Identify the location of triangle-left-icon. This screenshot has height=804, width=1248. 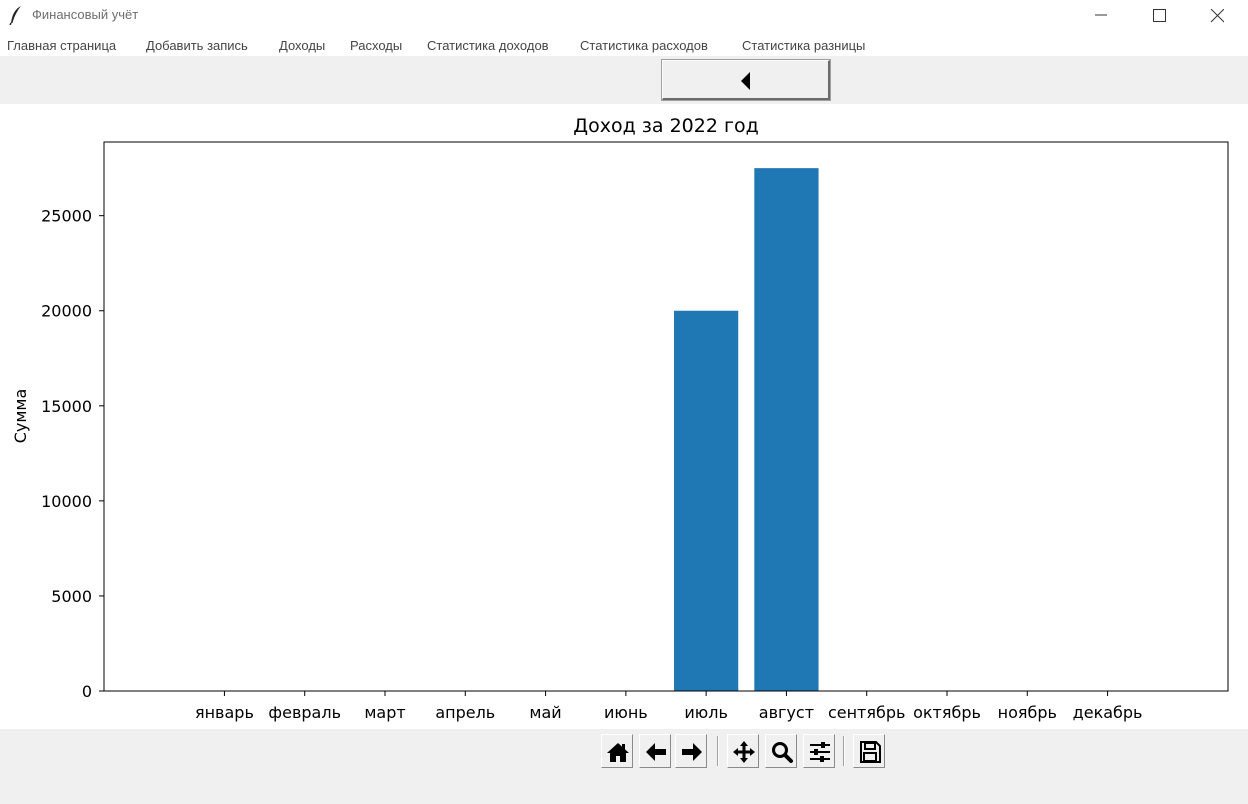
(745, 81).